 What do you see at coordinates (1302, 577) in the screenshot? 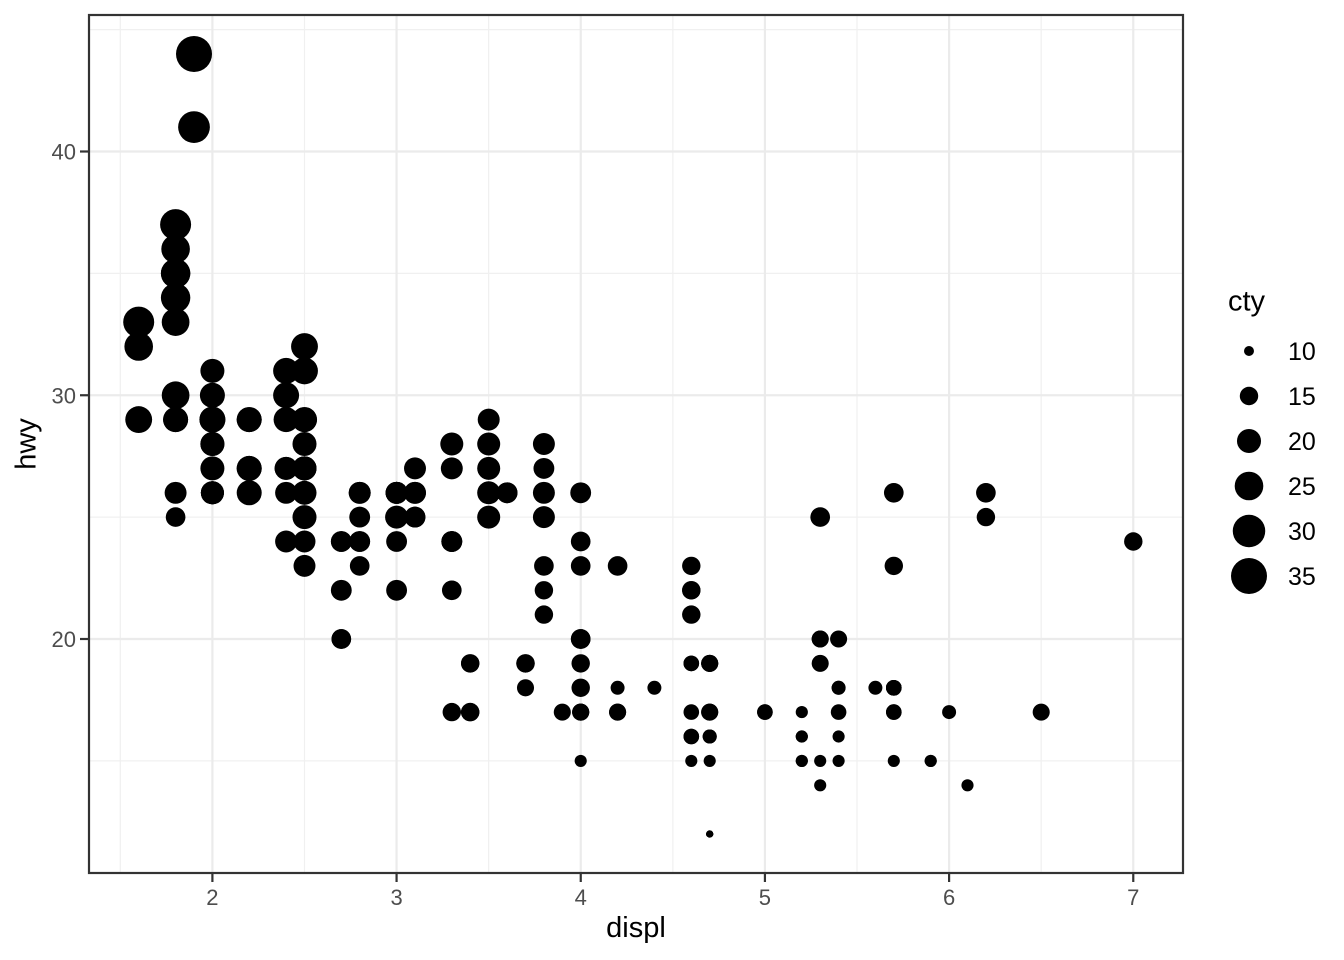
I see `legend-key-label: 35` at bounding box center [1302, 577].